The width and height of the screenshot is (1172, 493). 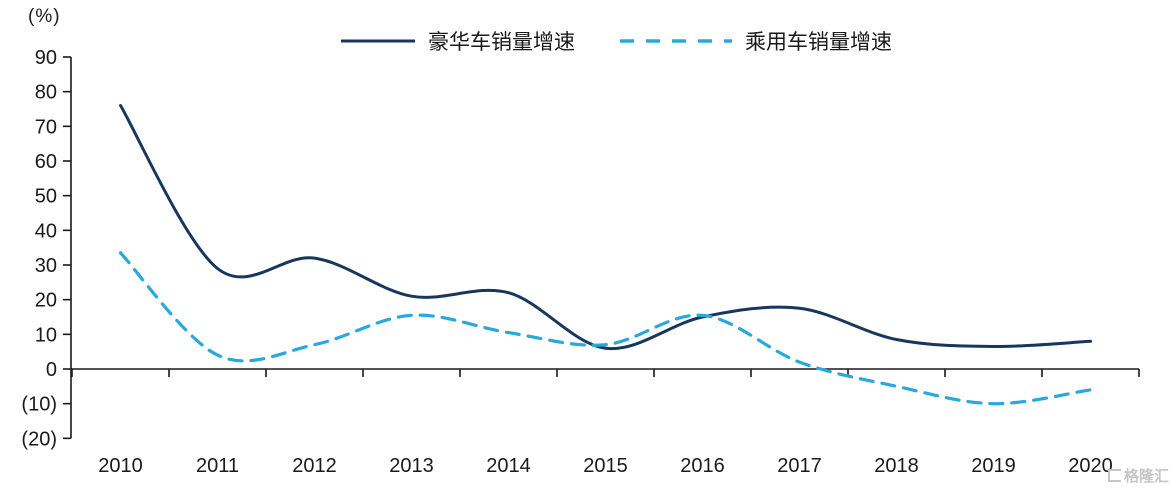 I want to click on legend-item-passenger: 乘用车销量增速, so click(x=755, y=41).